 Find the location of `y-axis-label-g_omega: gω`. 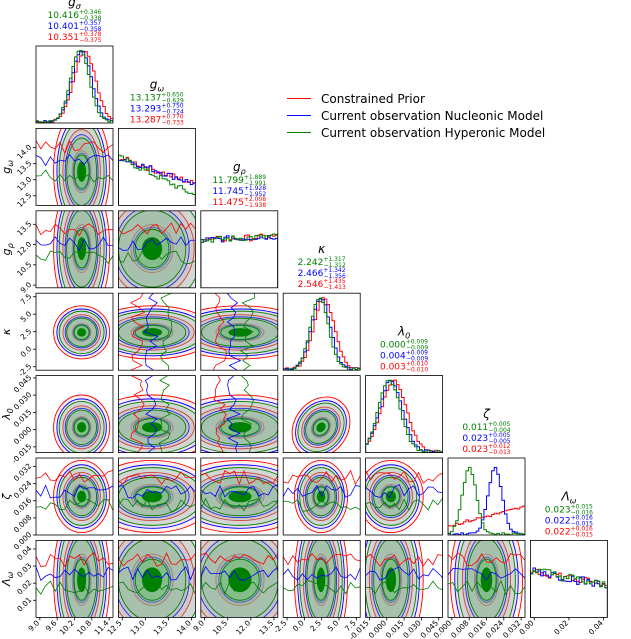

y-axis-label-g_omega: gω is located at coordinates (7, 167).